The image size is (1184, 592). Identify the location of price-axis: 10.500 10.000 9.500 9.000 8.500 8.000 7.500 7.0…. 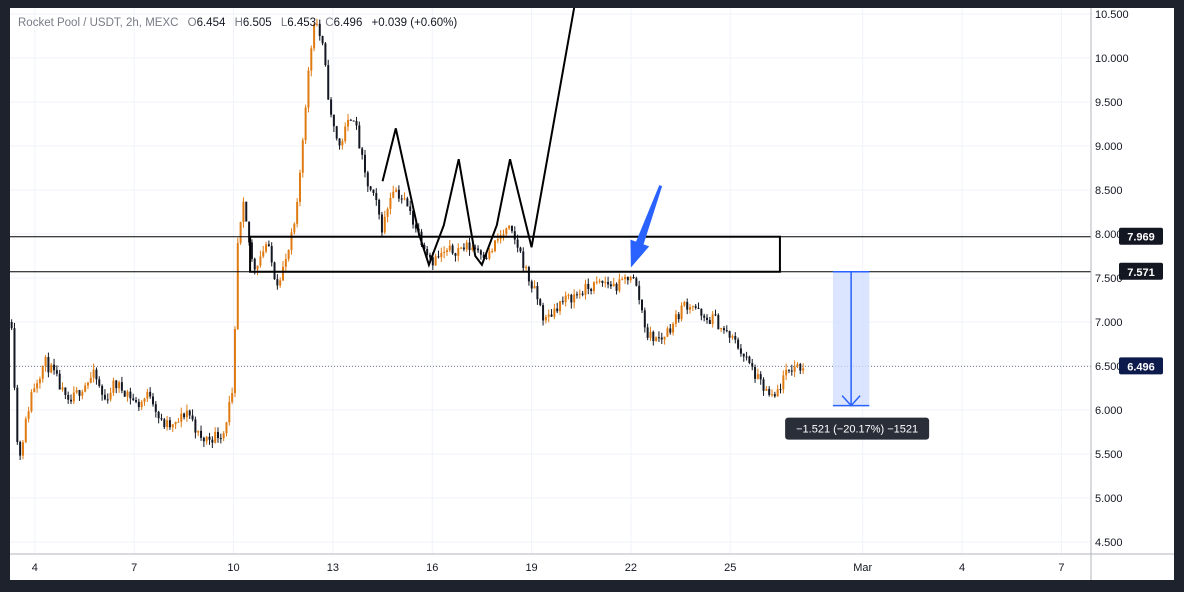
(1109, 294).